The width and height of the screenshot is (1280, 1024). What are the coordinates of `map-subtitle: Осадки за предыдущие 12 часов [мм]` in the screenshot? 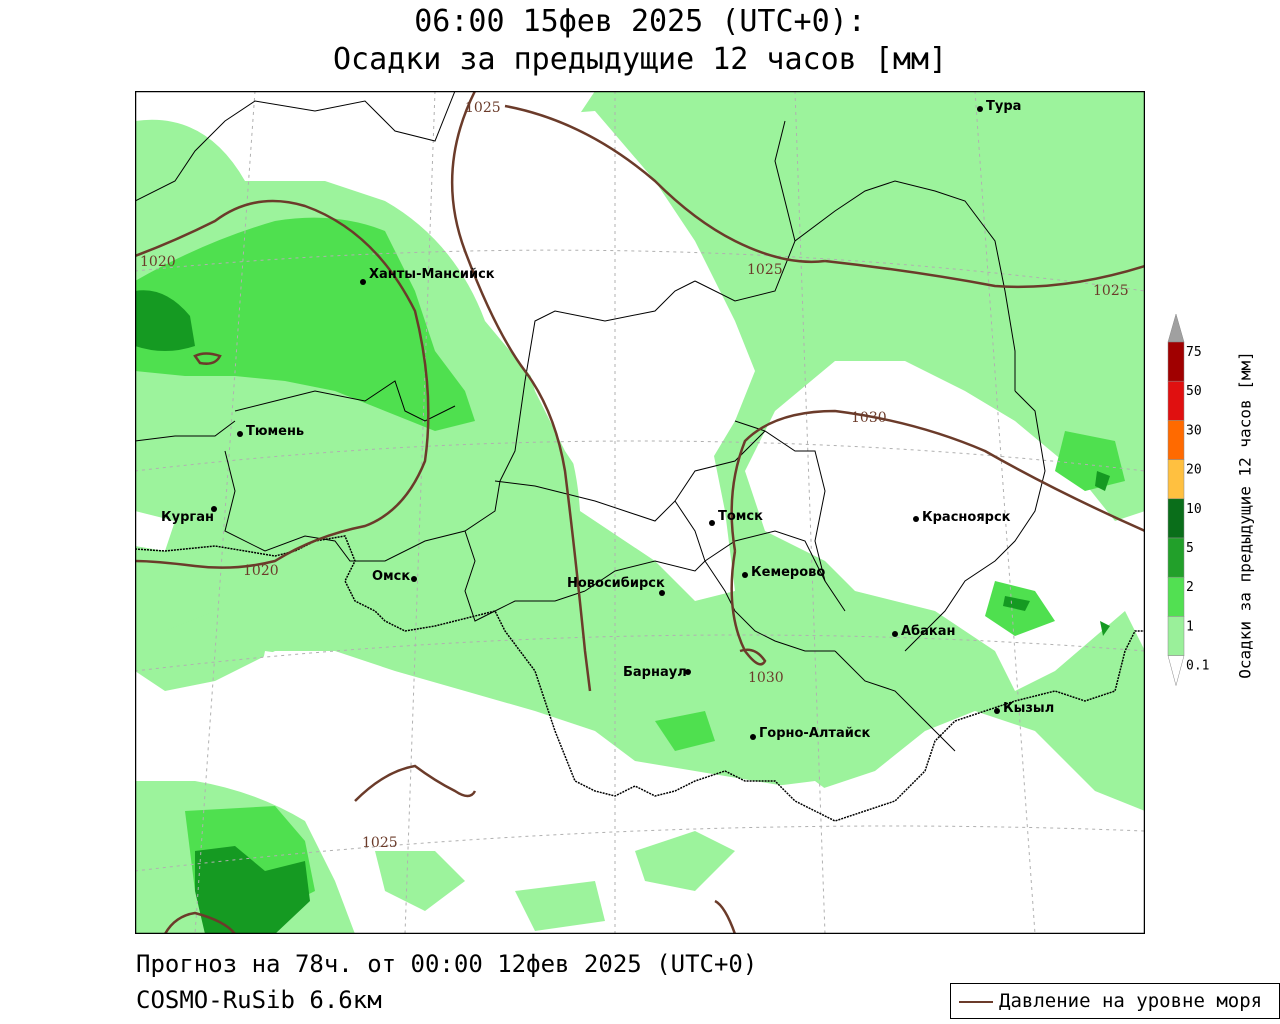 It's located at (640, 59).